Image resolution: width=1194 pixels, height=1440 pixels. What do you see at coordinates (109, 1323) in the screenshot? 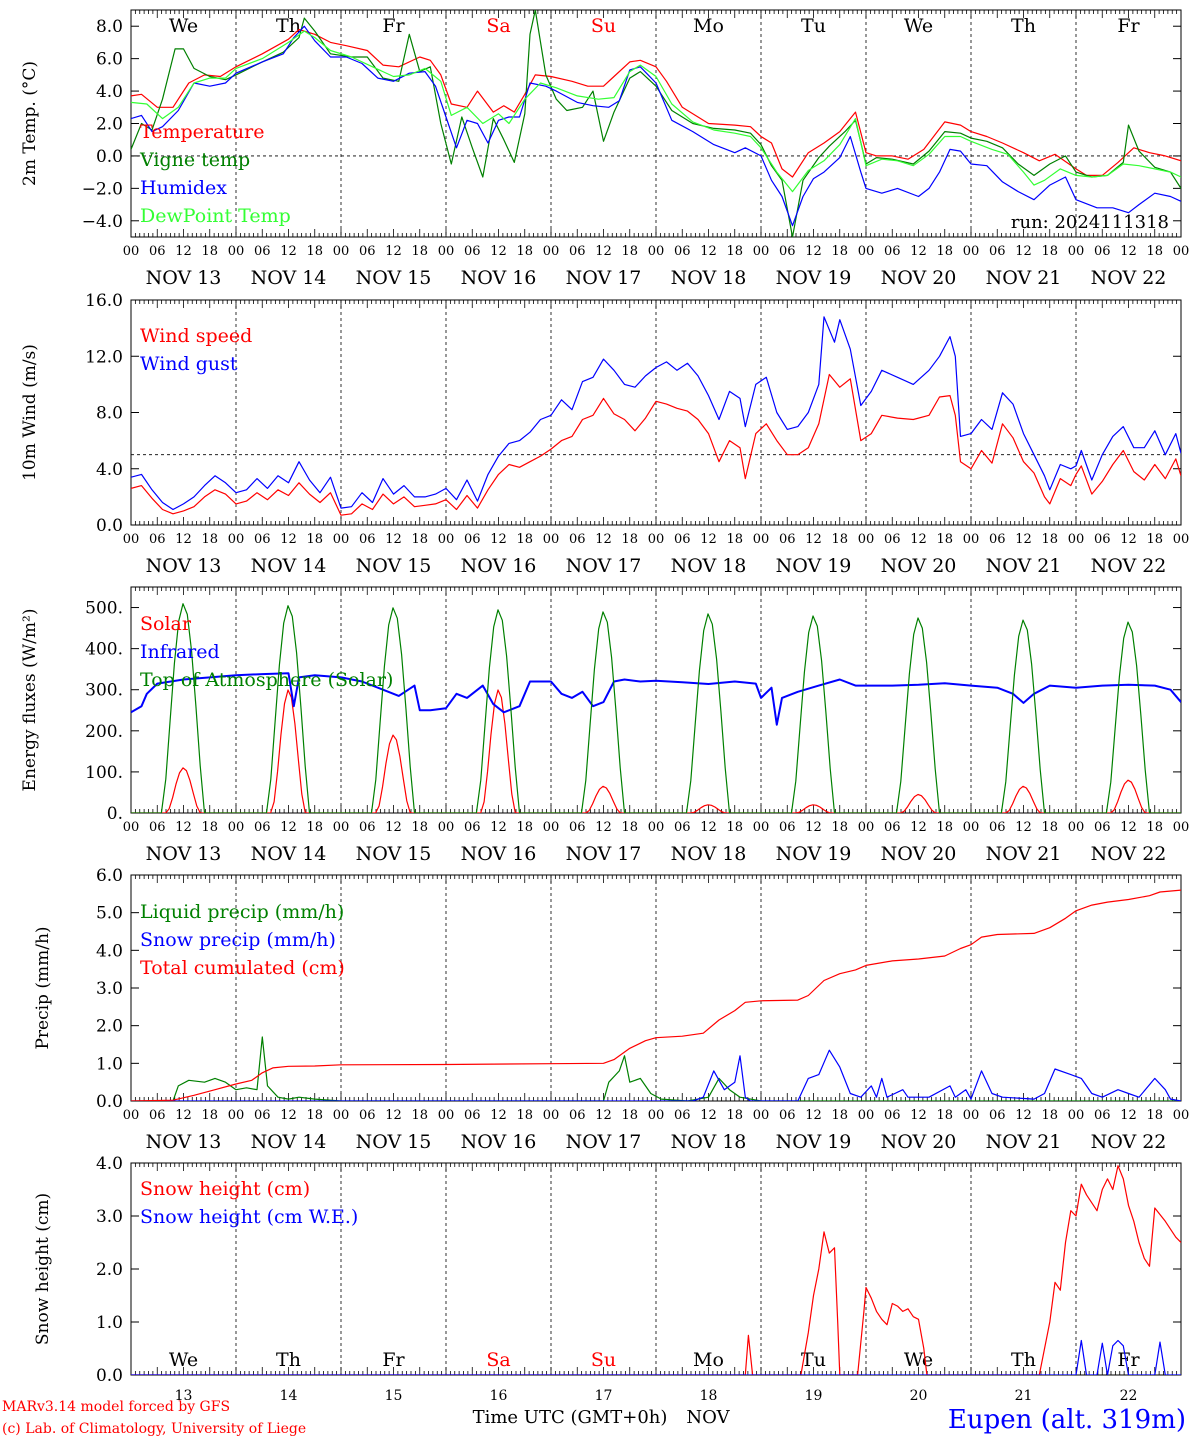
I see `y-tick-label: 1.0` at bounding box center [109, 1323].